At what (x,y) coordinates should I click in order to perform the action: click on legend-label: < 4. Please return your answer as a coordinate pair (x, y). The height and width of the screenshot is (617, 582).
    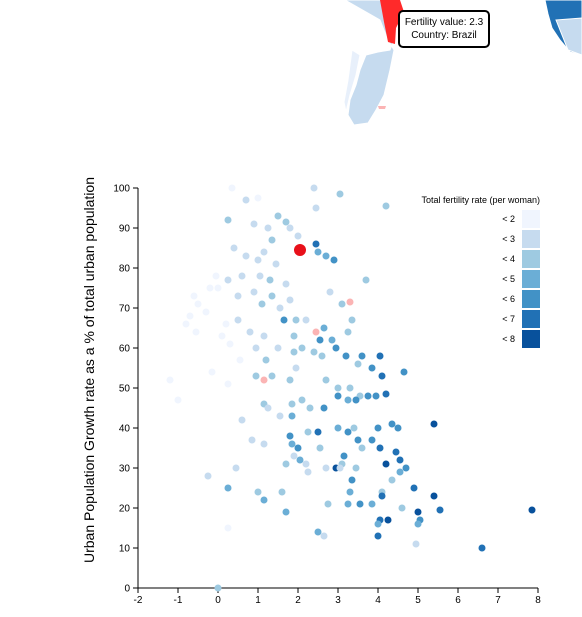
    Looking at the image, I should click on (508, 259).